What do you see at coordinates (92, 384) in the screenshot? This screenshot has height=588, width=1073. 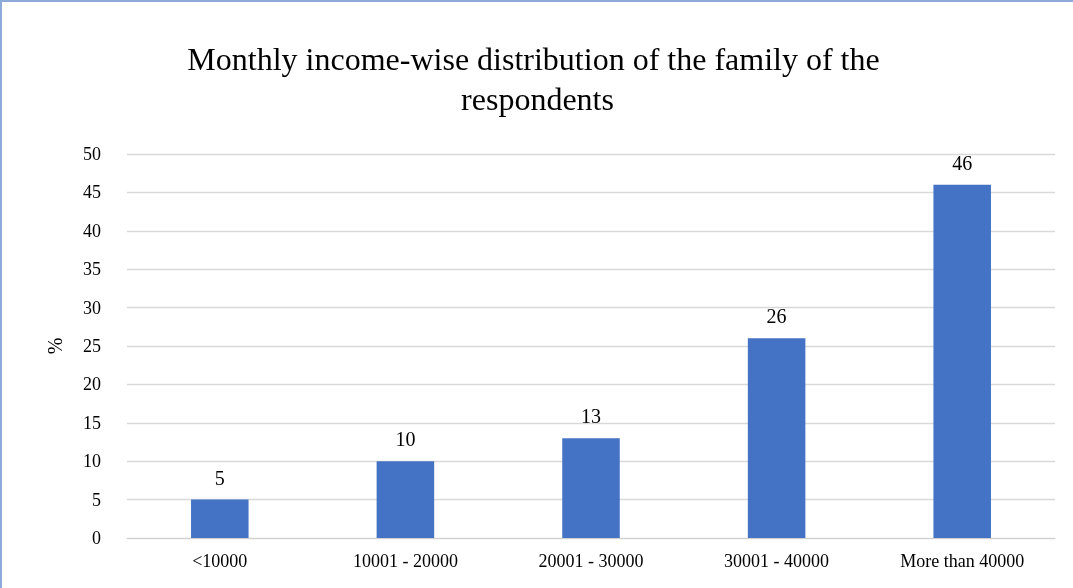 I see `y-tick-label: 20` at bounding box center [92, 384].